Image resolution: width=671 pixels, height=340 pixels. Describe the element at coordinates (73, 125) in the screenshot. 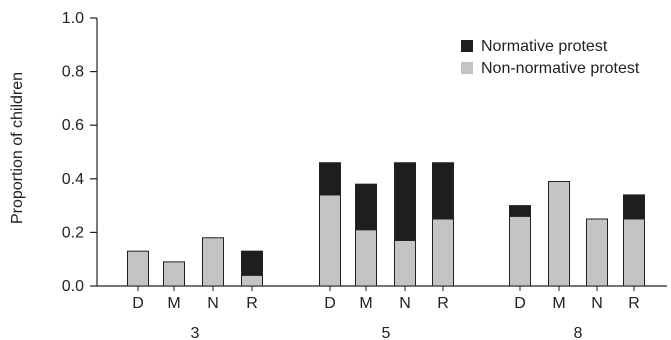

I see `y-tick-label: 0.6` at that location.